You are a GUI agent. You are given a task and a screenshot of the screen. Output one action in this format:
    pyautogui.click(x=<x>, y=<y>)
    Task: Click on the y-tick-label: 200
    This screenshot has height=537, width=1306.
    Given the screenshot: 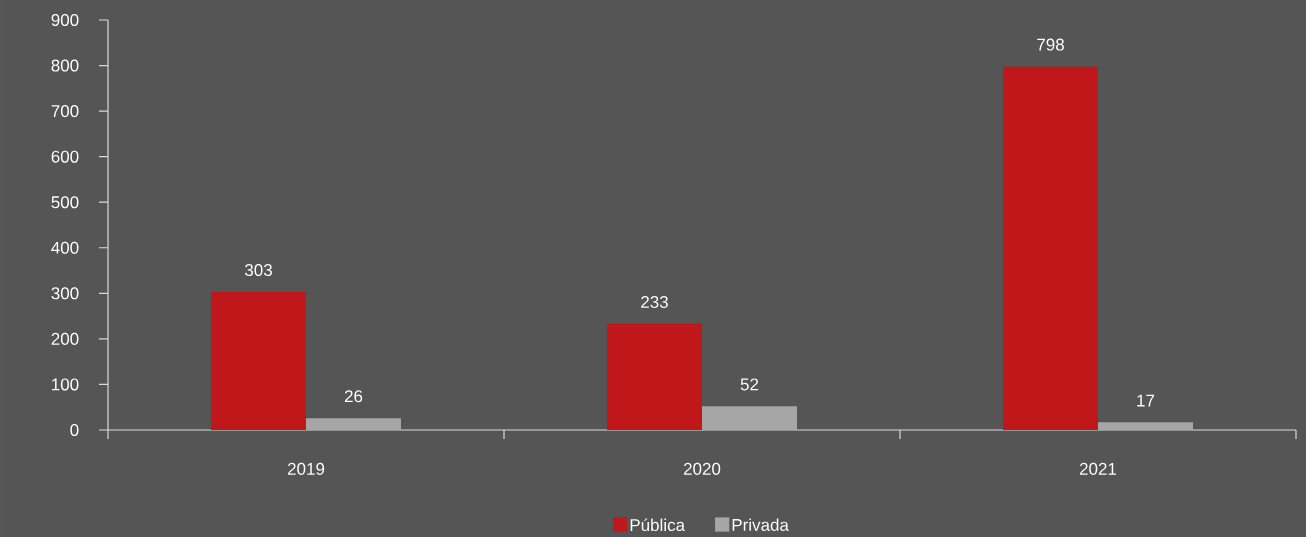 What is the action you would take?
    pyautogui.click(x=65, y=338)
    